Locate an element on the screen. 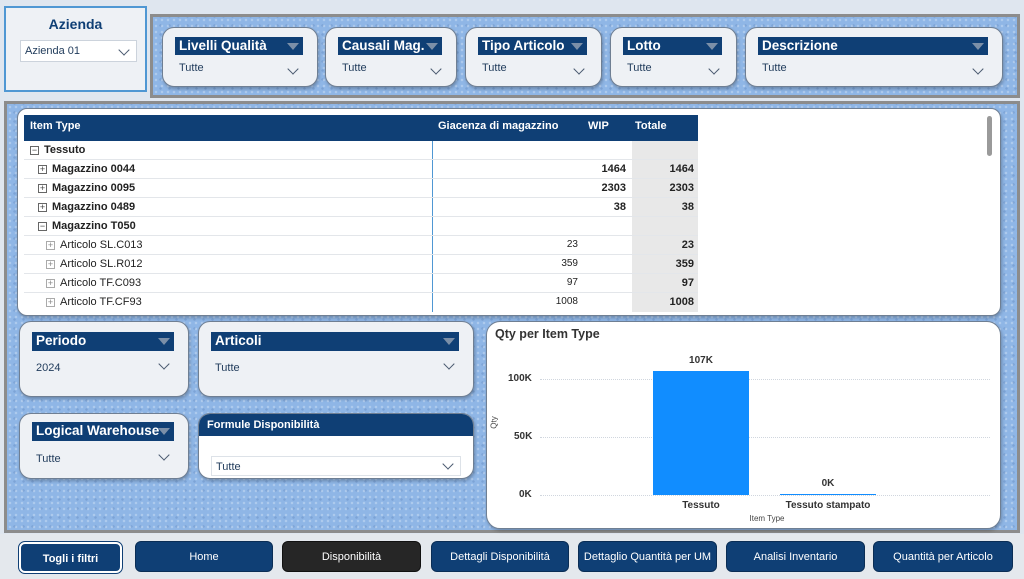 Image resolution: width=1024 pixels, height=579 pixels. header-giacenza: Giacenza di magazzino is located at coordinates (498, 126).